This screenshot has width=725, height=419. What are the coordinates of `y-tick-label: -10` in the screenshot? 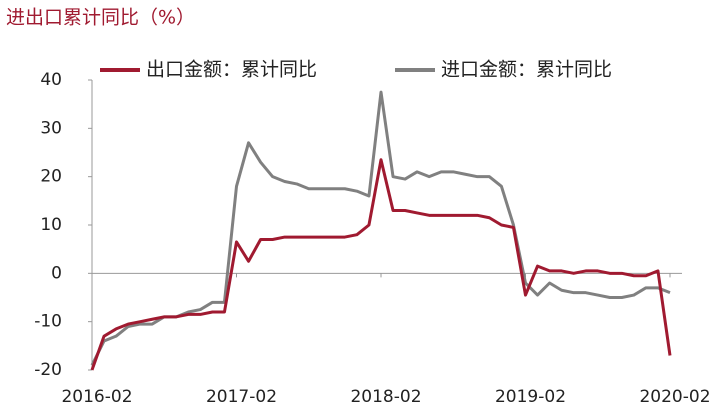 It's located at (48, 322).